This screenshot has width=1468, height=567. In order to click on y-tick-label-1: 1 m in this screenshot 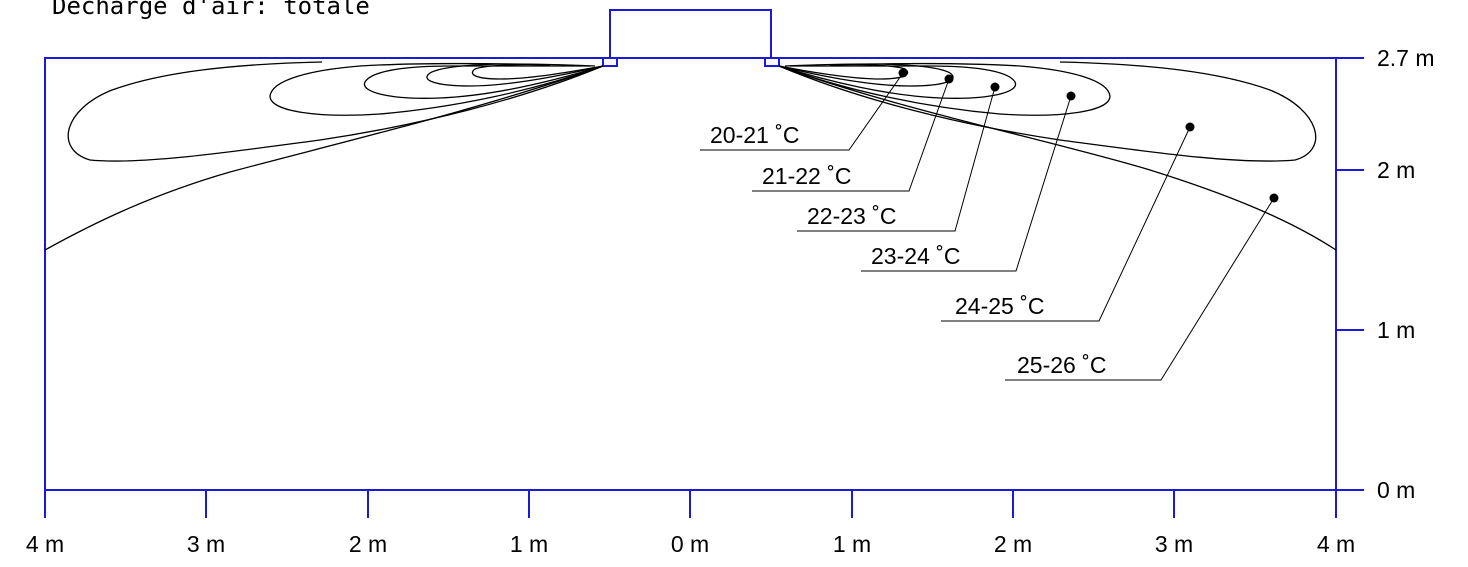, I will do `click(1396, 330)`.